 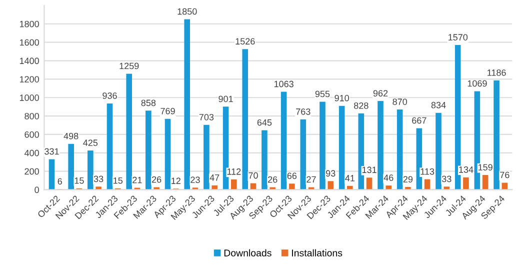 What do you see at coordinates (31, 171) in the screenshot?
I see `y-tick-label: 200` at bounding box center [31, 171].